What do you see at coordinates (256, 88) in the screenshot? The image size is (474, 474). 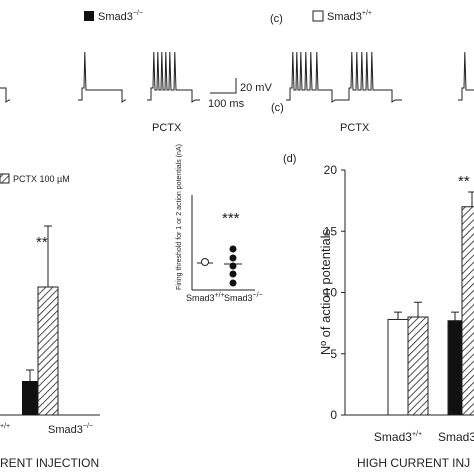 I see `scale-label: 20 mV` at bounding box center [256, 88].